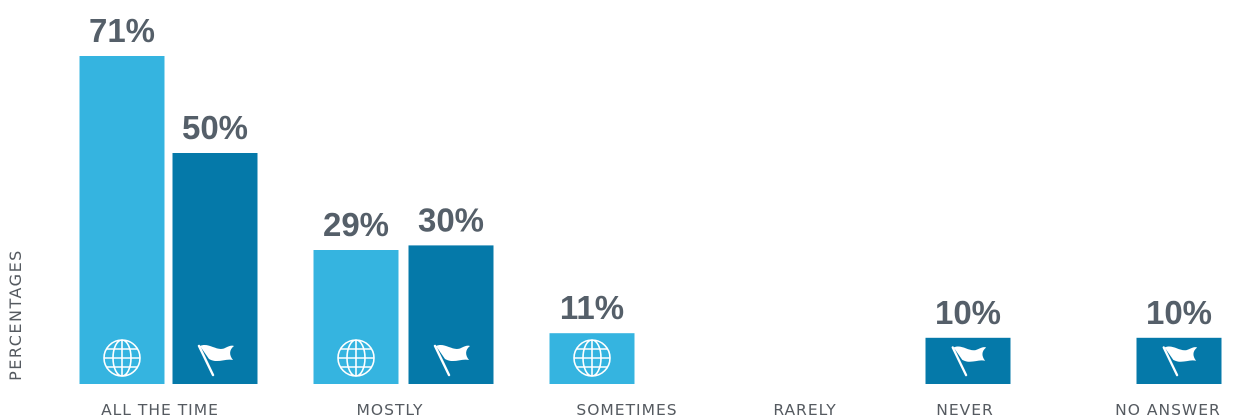  Describe the element at coordinates (356, 224) in the screenshot. I see `value-label: 29%` at that location.